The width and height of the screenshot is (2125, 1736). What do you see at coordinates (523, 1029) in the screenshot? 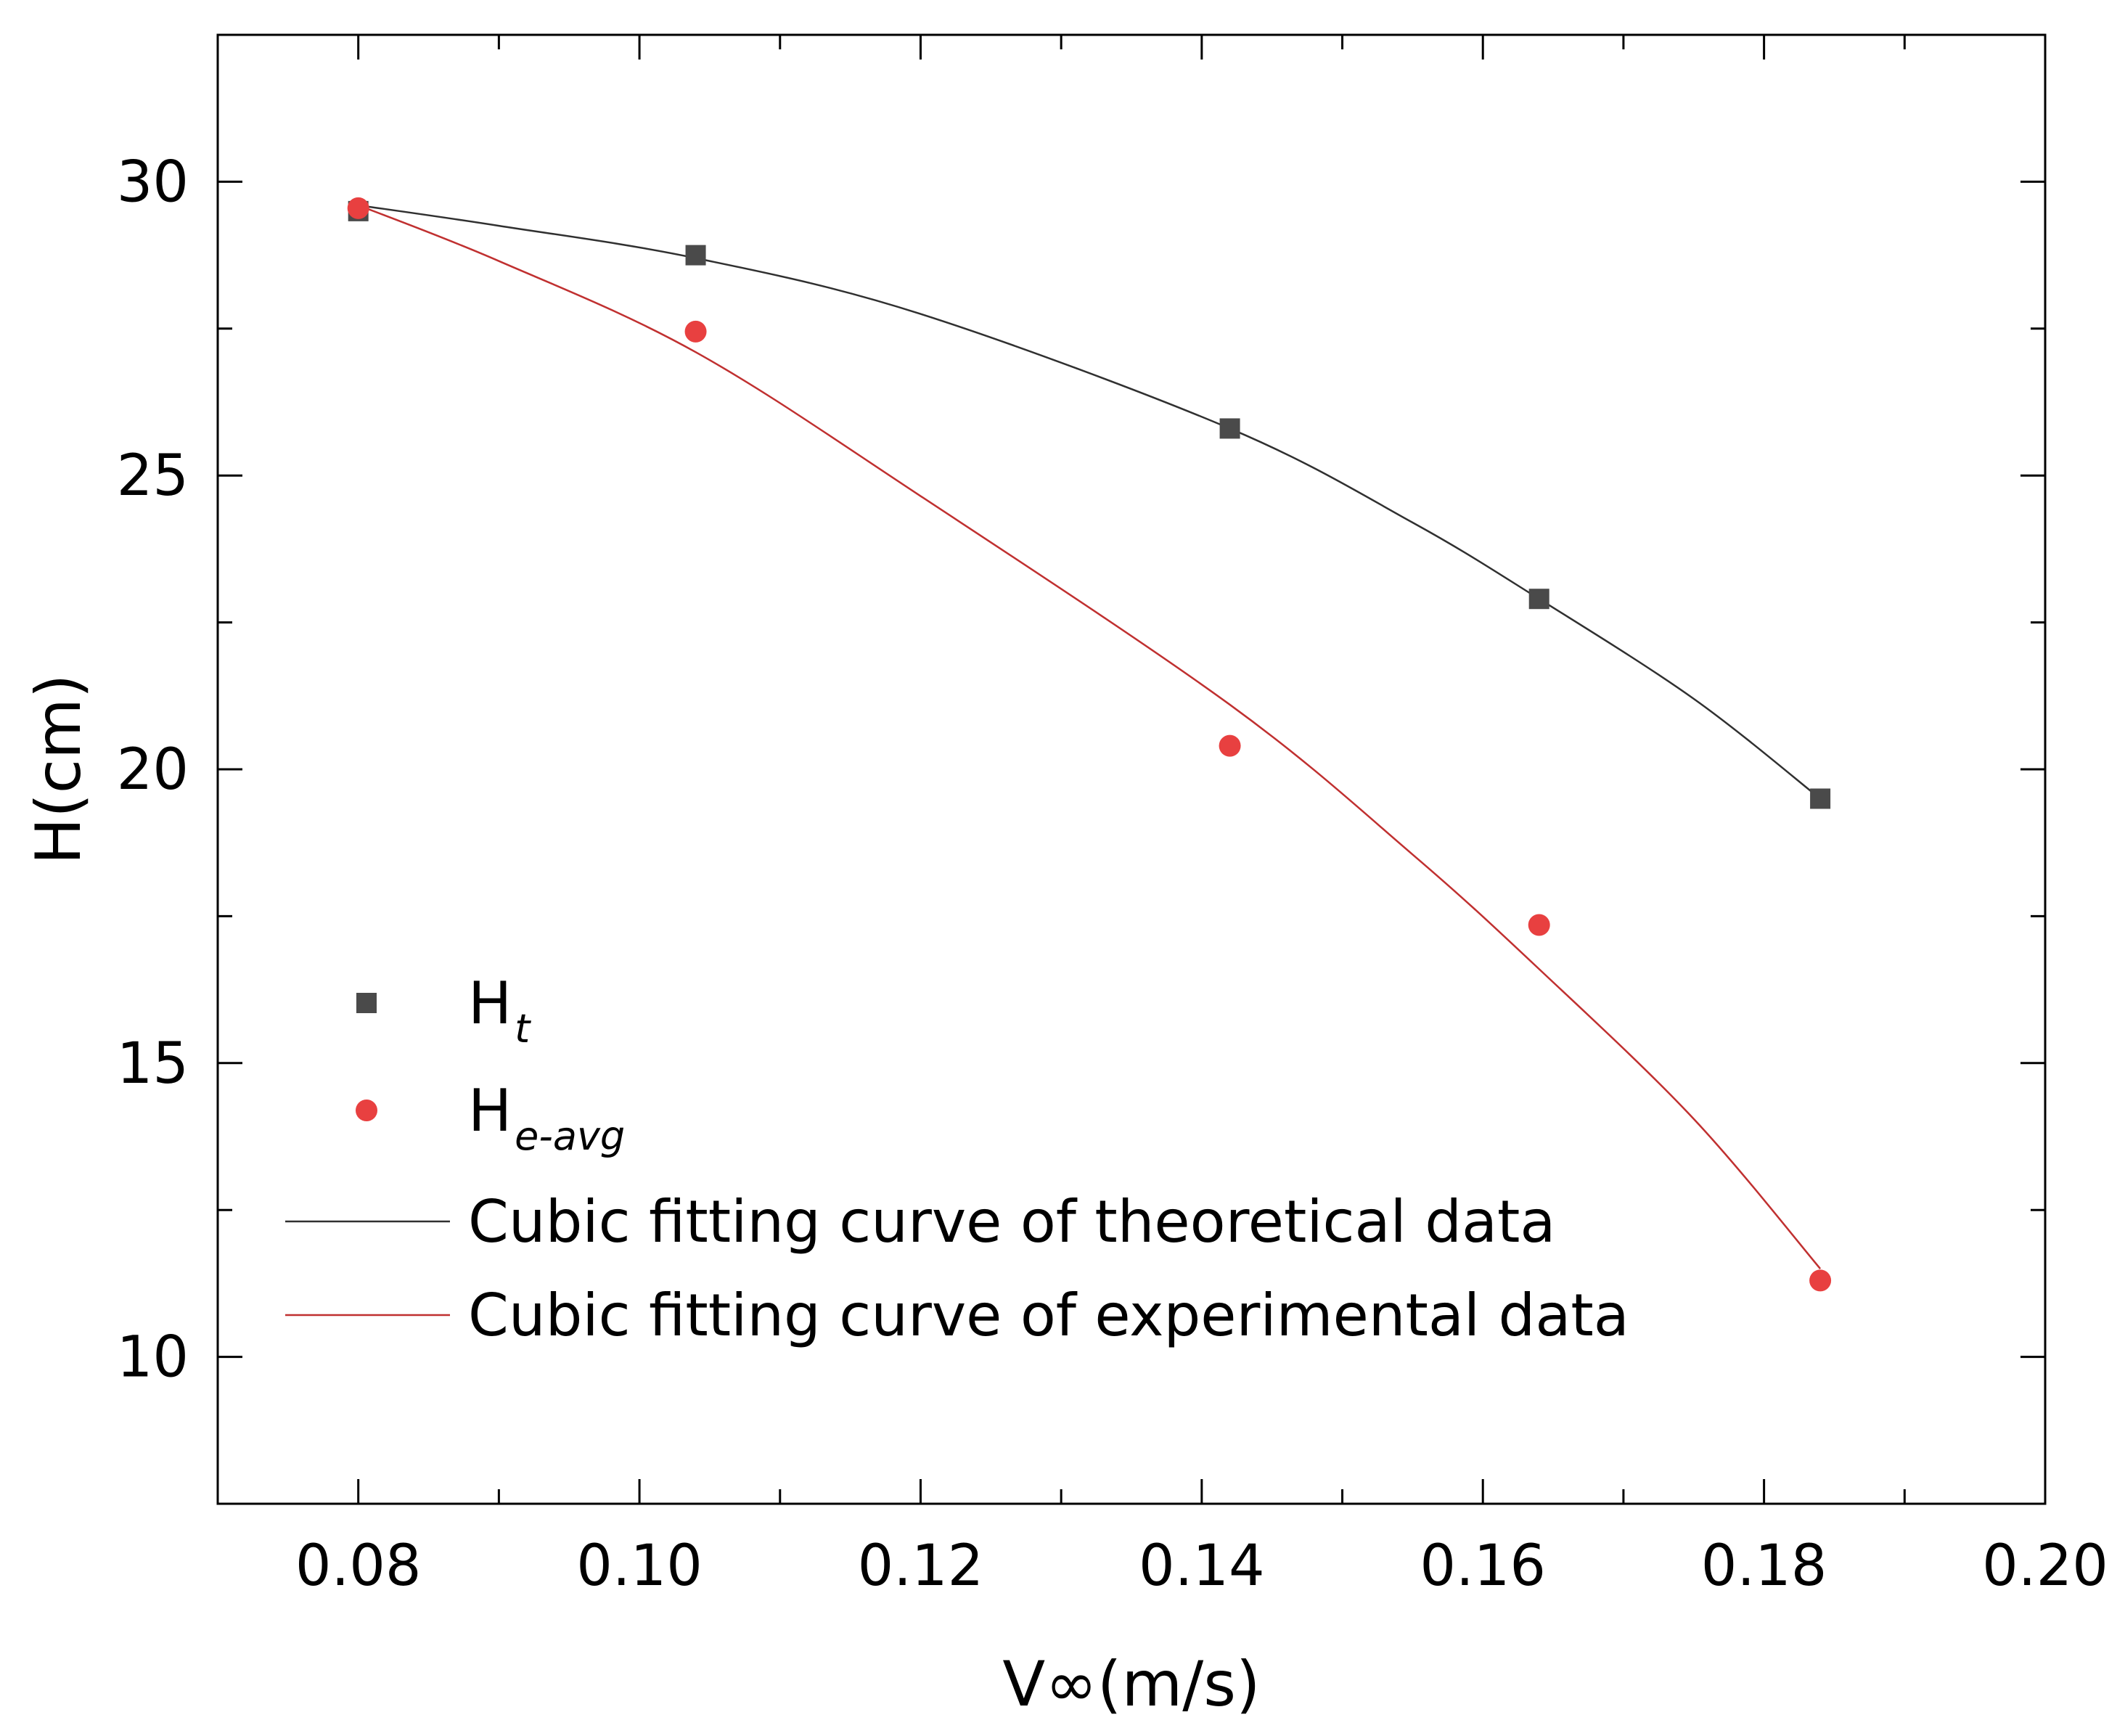
I see `legend-label-ht-sub: t` at bounding box center [523, 1029].